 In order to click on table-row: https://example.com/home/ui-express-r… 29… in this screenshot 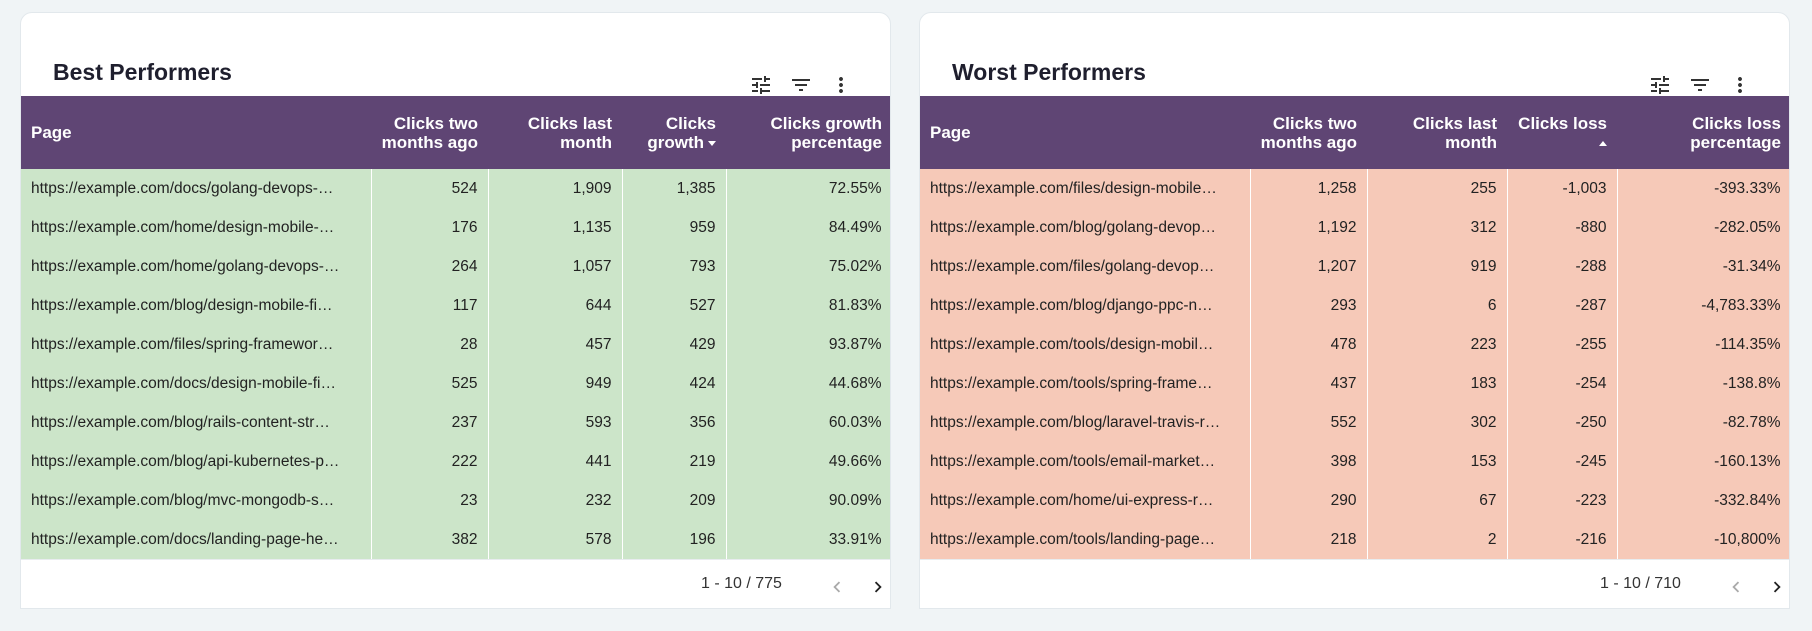, I will do `click(1354, 500)`.